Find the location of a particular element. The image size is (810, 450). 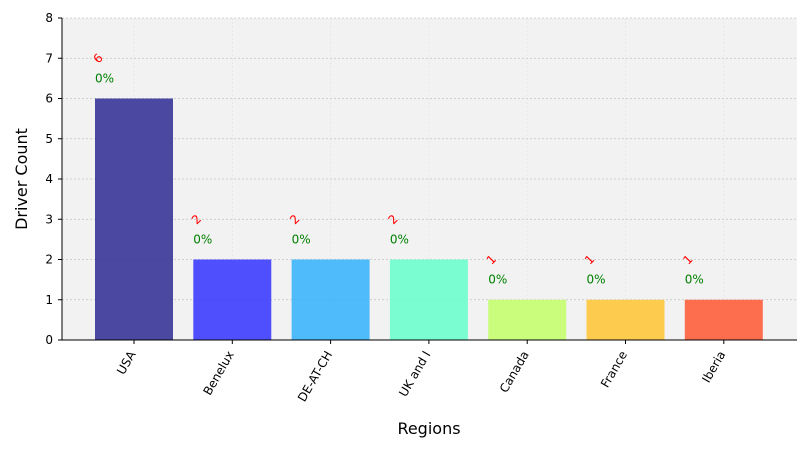

y-tick-label: 2 is located at coordinates (49, 260).